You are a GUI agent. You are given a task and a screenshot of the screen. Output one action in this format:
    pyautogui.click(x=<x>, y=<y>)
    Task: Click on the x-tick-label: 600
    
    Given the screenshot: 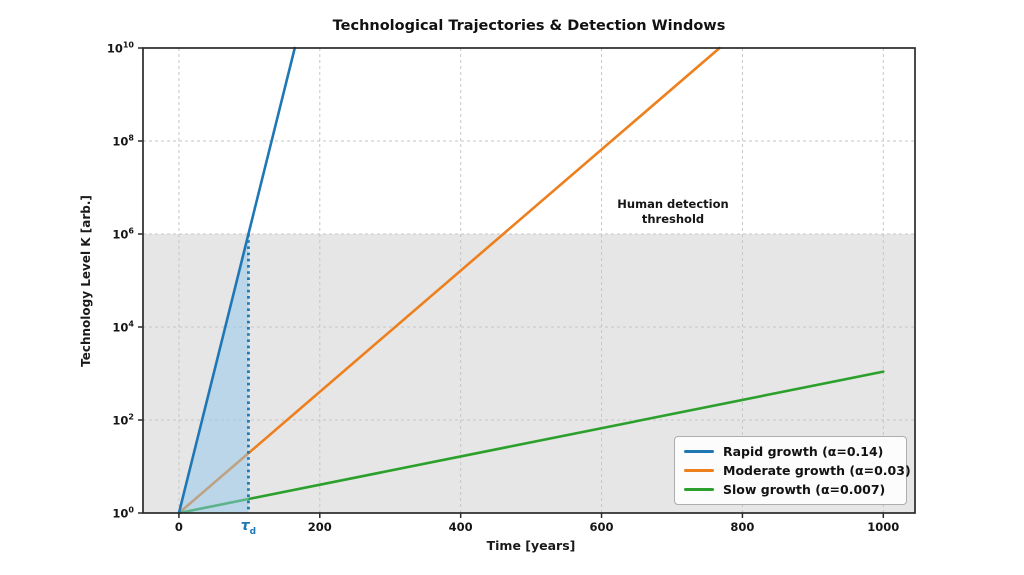 What is the action you would take?
    pyautogui.click(x=601, y=527)
    